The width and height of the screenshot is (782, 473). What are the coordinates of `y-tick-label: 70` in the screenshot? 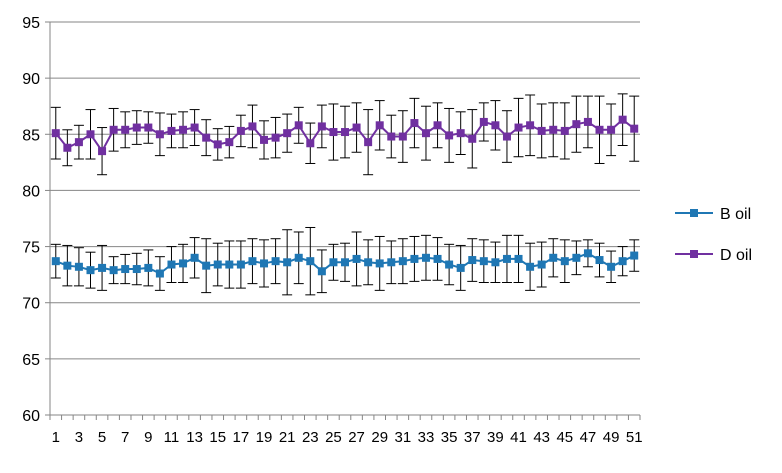 It's located at (31, 304).